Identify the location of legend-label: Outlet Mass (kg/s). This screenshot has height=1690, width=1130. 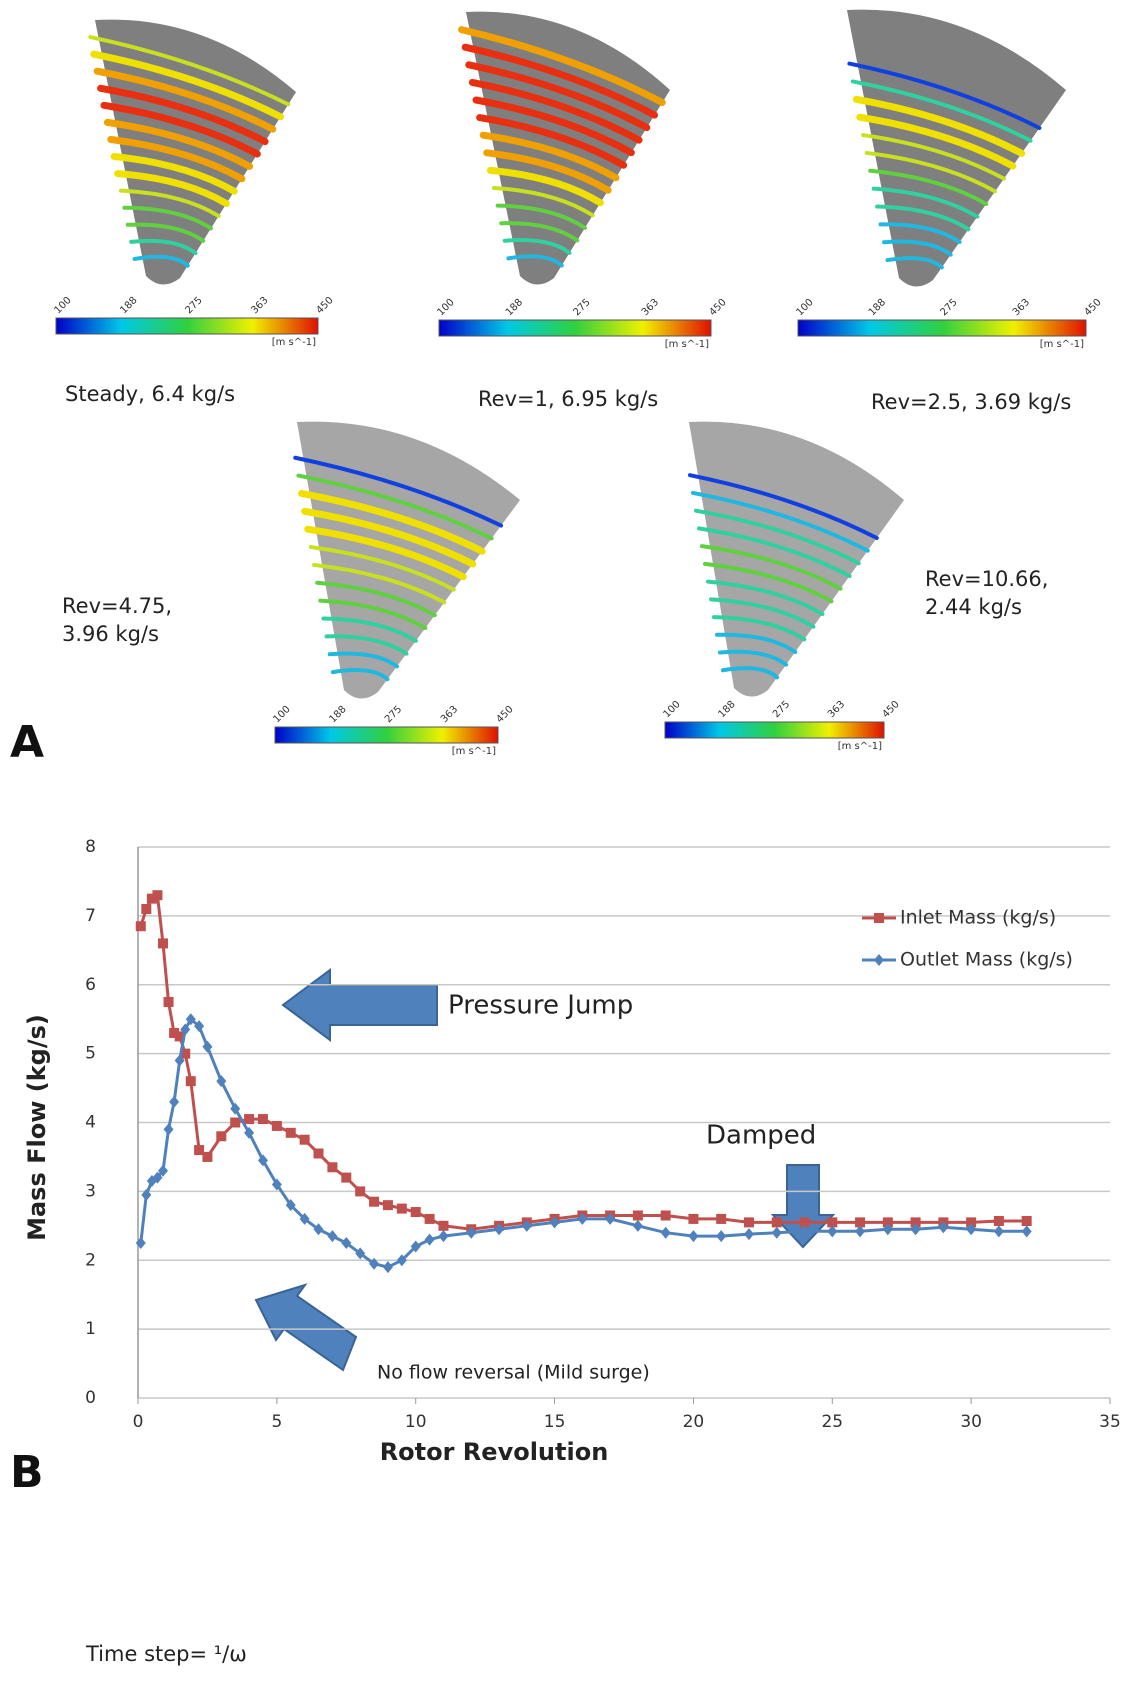
(986, 960).